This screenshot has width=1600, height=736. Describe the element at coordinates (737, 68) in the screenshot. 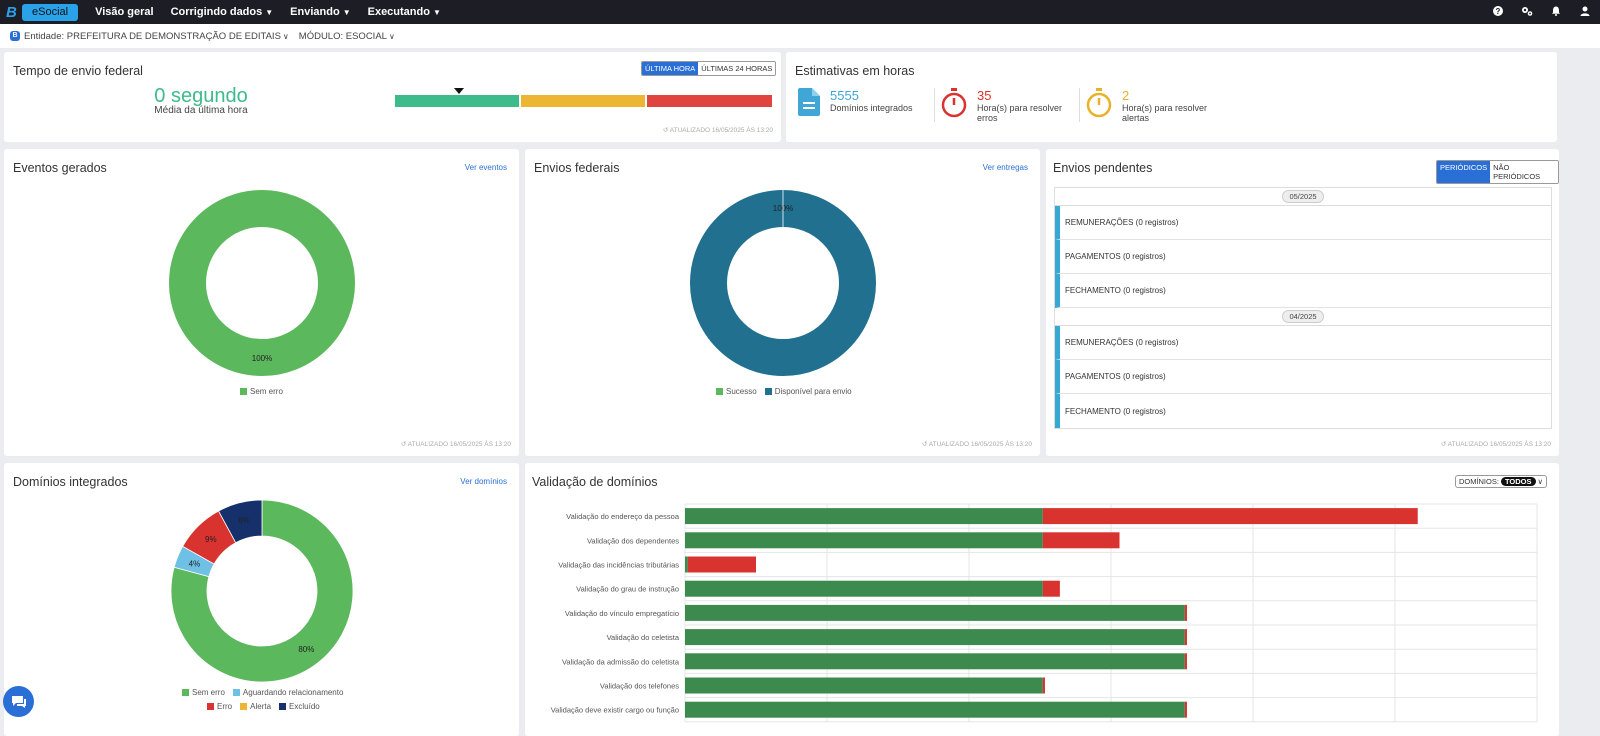

I see `toggle-ultimas-24-horas: ÚLTIMAS 24 HORAS` at that location.